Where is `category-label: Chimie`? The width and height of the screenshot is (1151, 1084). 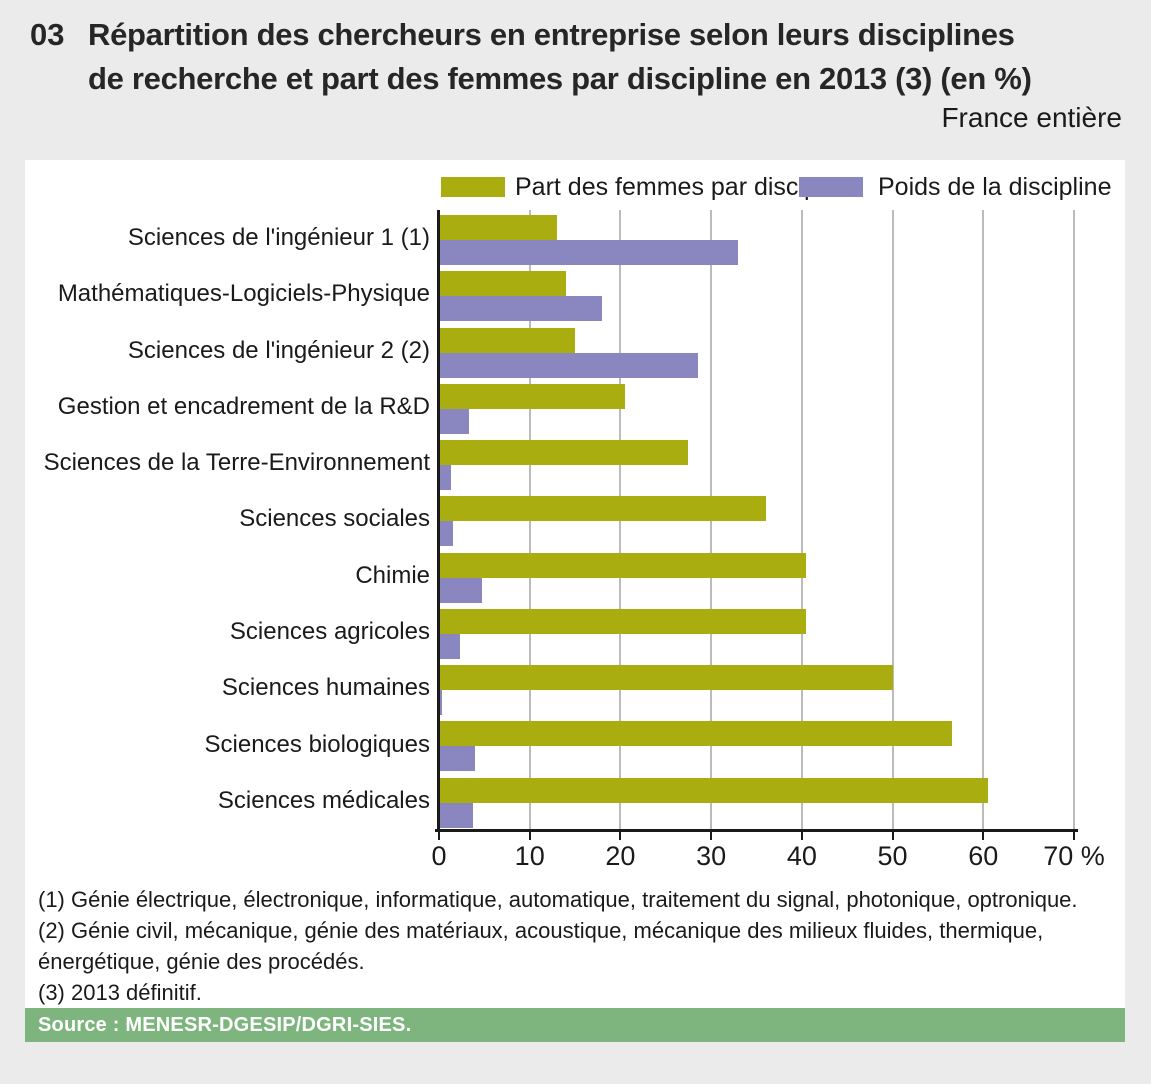
category-label: Chimie is located at coordinates (392, 575).